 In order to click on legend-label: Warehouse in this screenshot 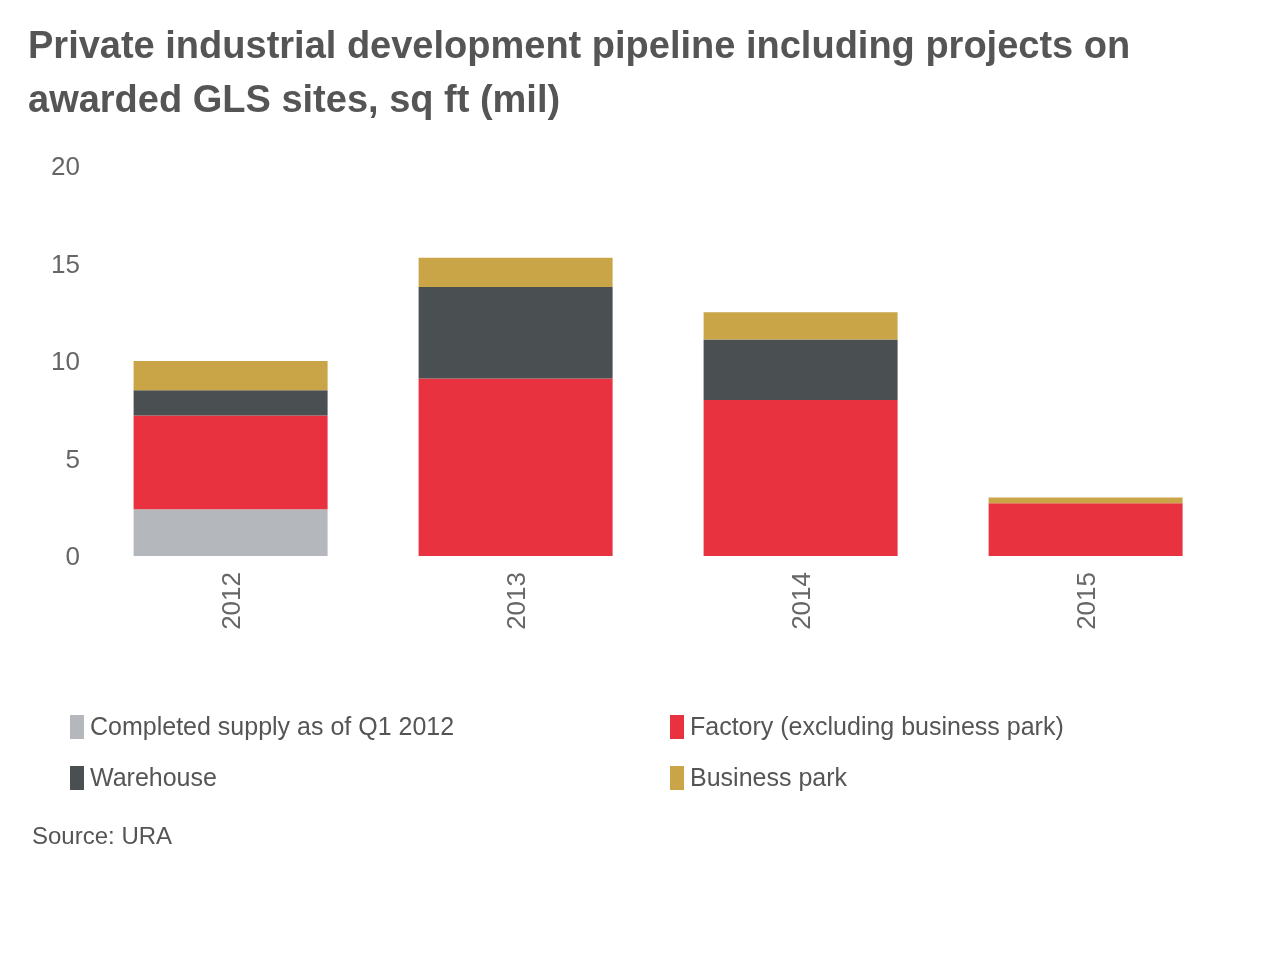, I will do `click(153, 777)`.